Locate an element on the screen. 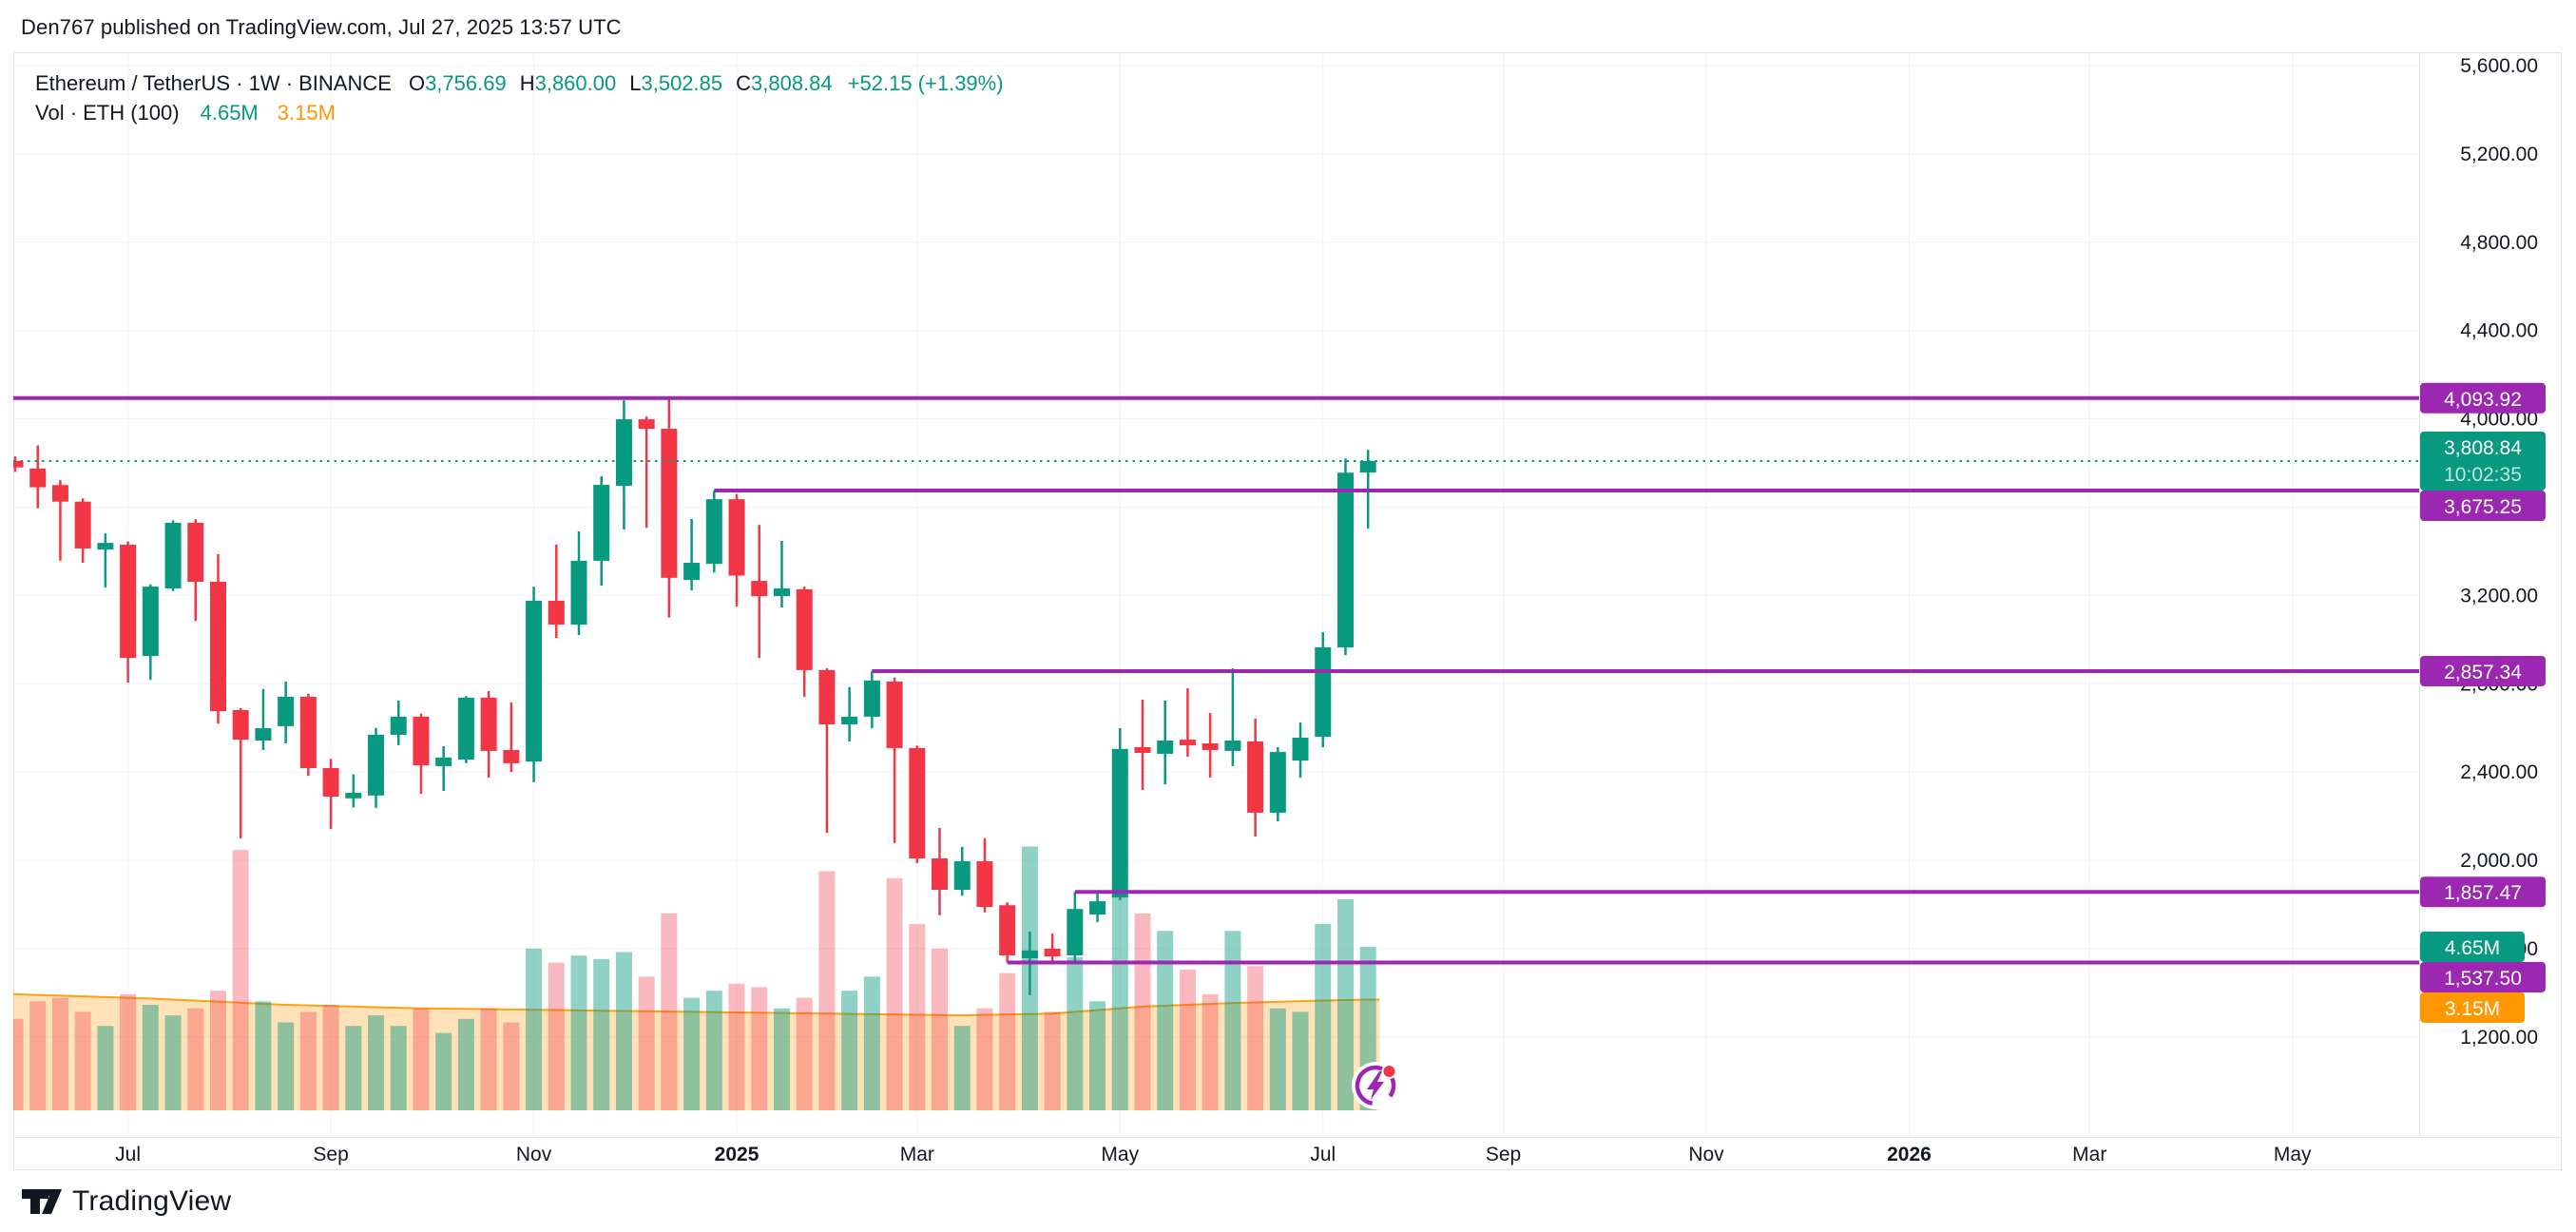  lightning-idea-icon is located at coordinates (1376, 1085).